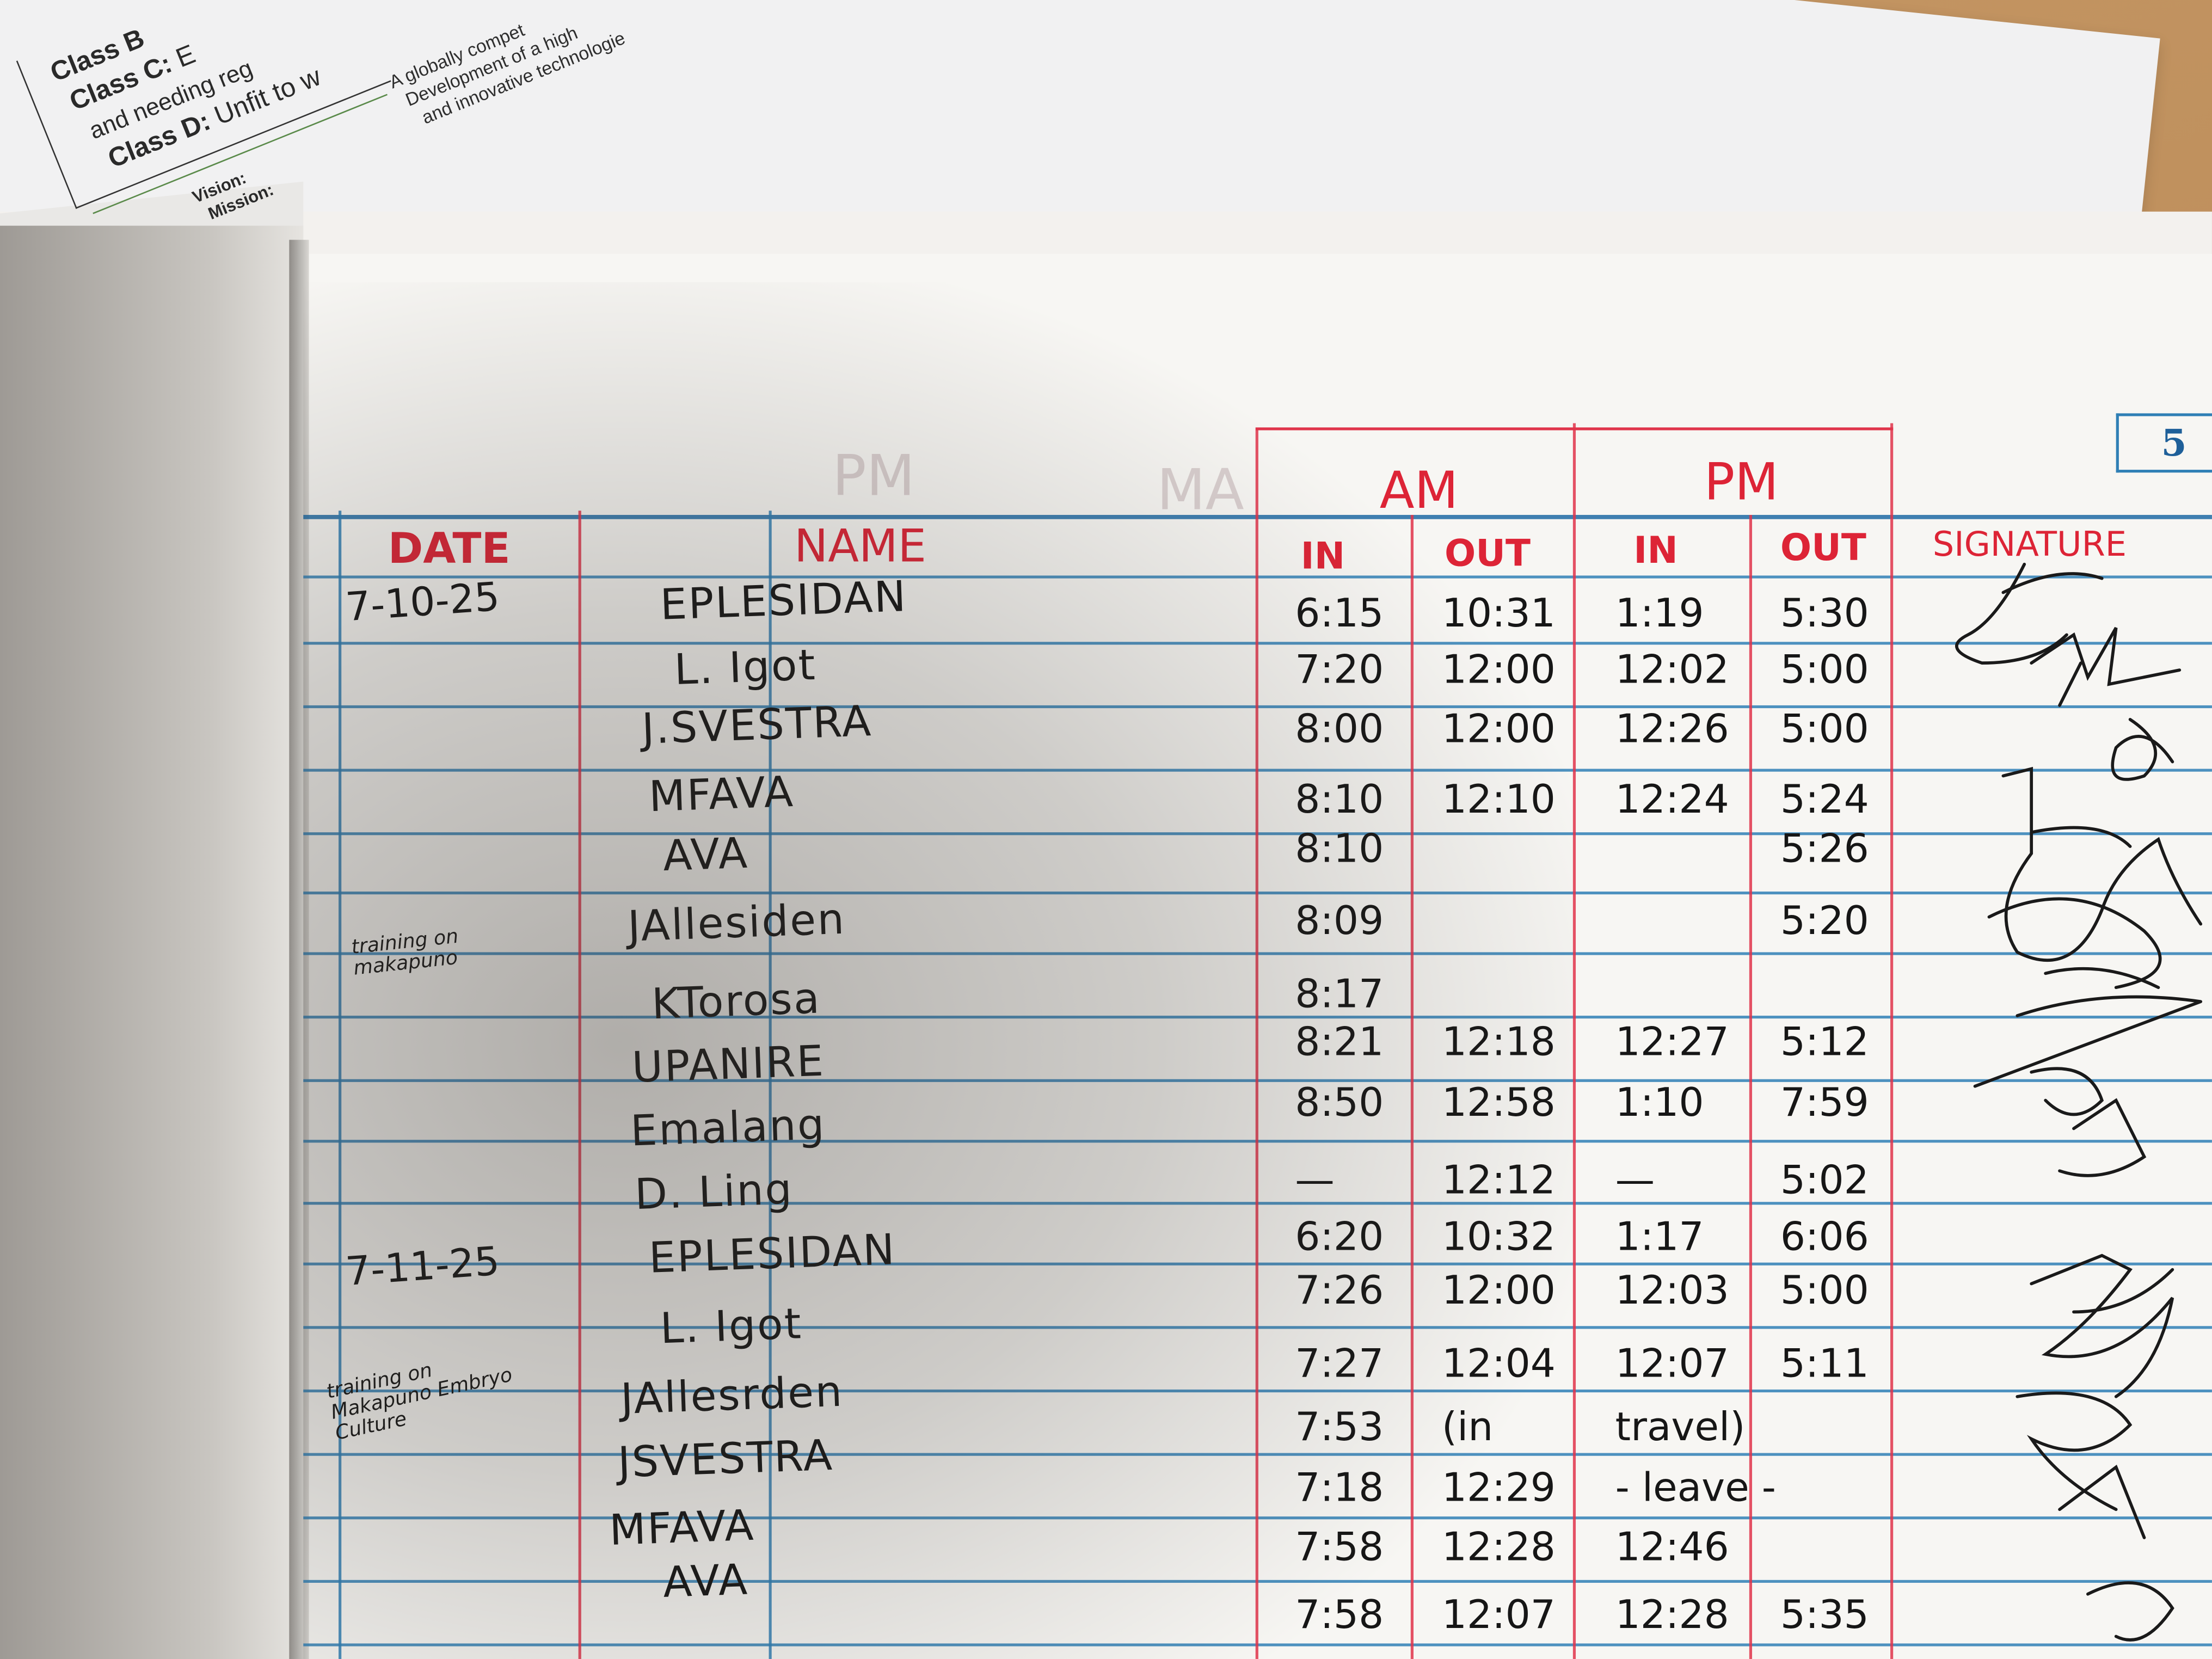  What do you see at coordinates (1322, 557) in the screenshot?
I see `header-am-in: IN` at bounding box center [1322, 557].